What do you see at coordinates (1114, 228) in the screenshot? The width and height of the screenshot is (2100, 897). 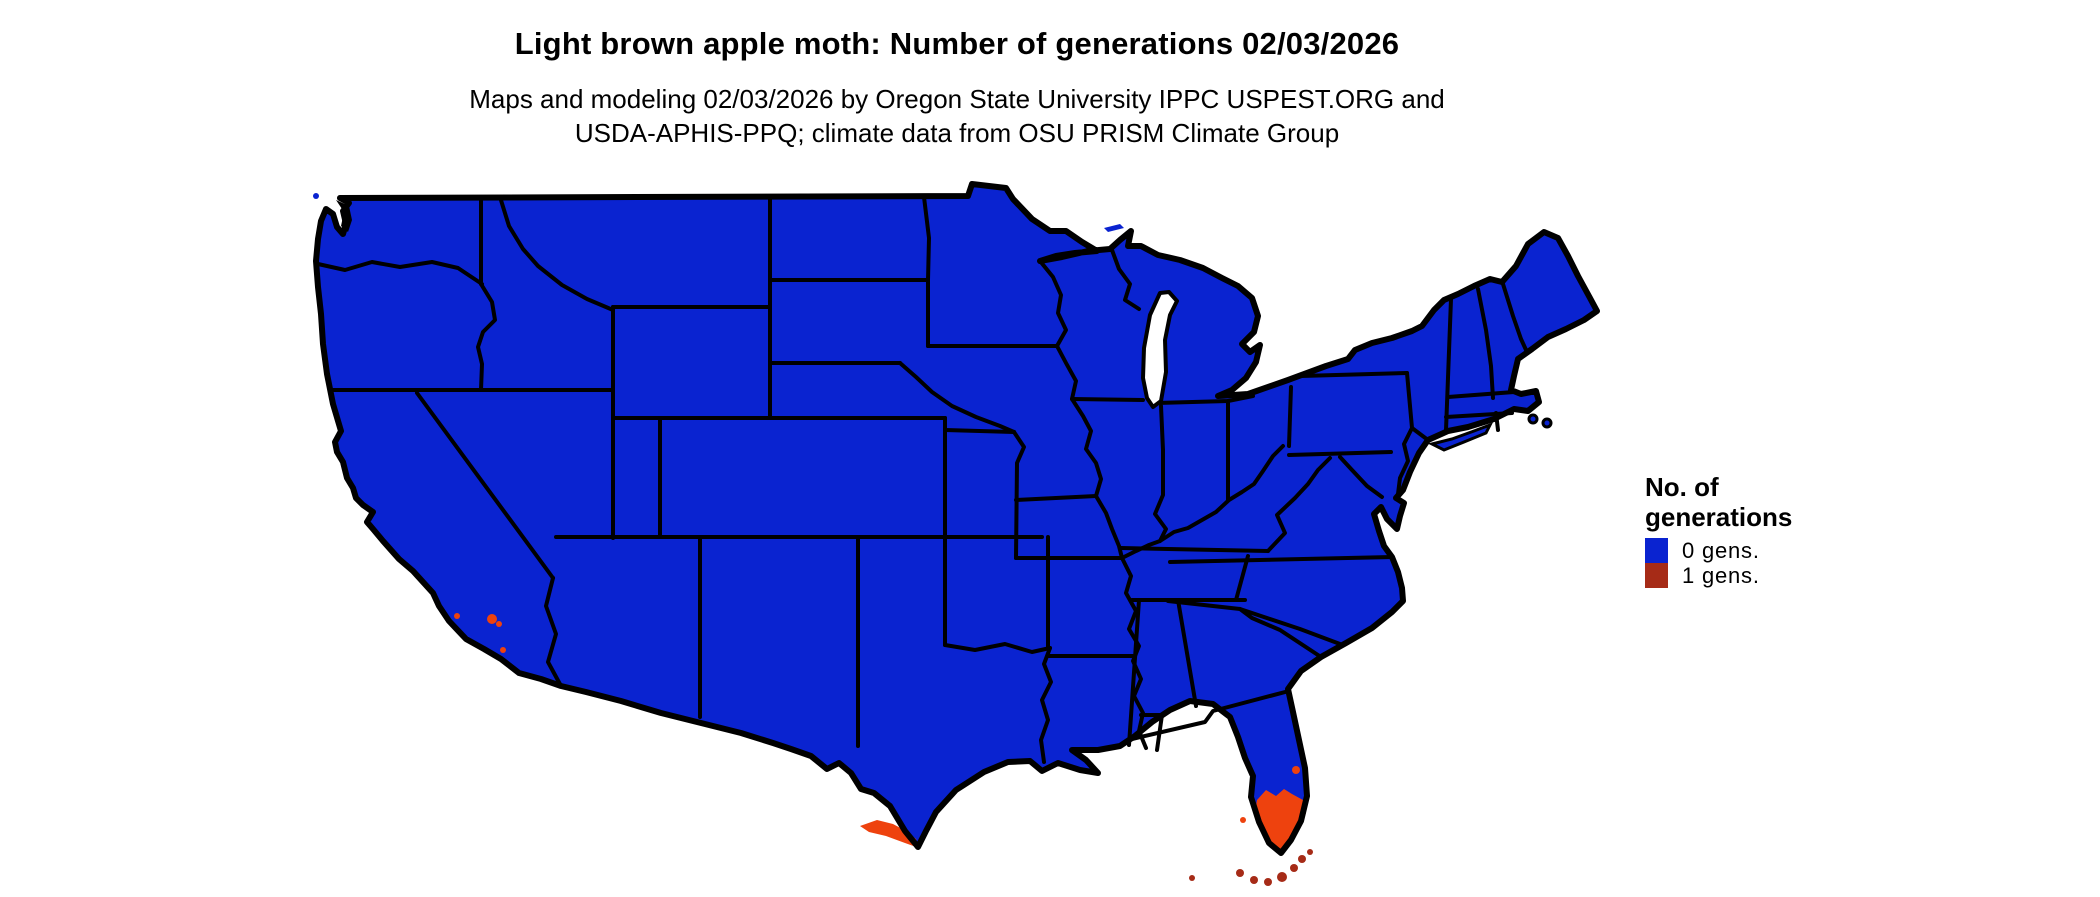 I see `isle-royale` at bounding box center [1114, 228].